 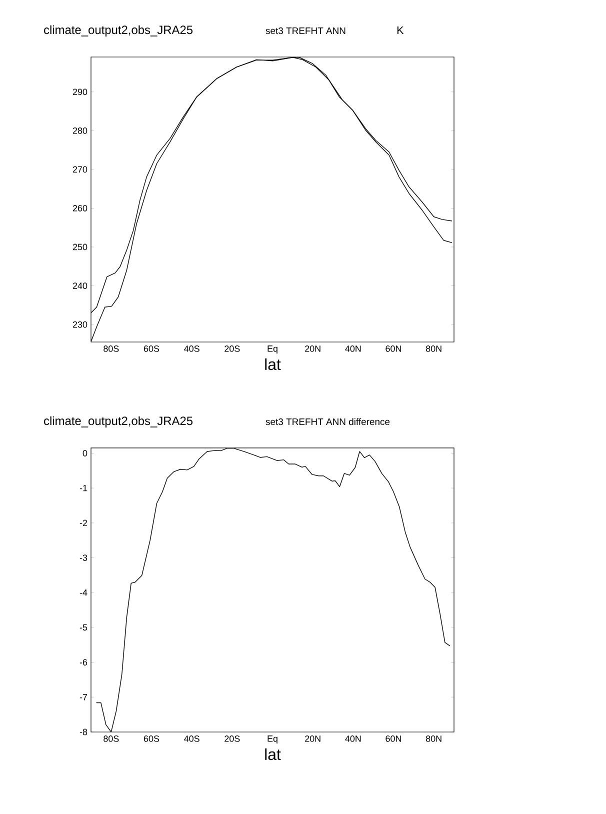 I want to click on y-tick-label: 260, so click(x=80, y=208).